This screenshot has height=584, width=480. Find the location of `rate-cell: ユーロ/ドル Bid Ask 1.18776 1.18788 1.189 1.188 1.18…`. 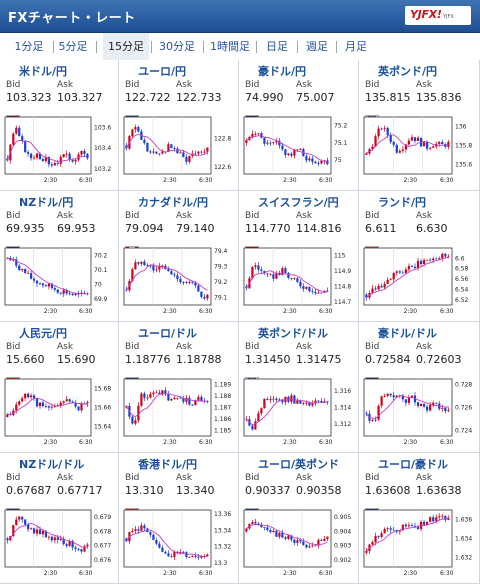

rate-cell: ユーロ/ドル Bid Ask 1.18776 1.18788 1.189 1.188 1.18… is located at coordinates (179, 387).